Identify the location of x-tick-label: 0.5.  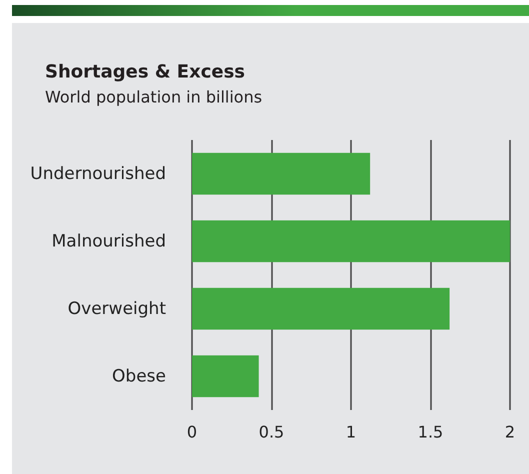
(271, 432).